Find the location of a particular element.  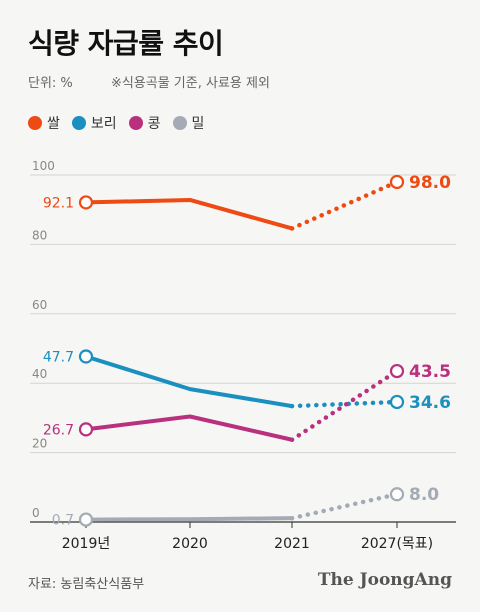

legend-label: 콩 is located at coordinates (154, 124).